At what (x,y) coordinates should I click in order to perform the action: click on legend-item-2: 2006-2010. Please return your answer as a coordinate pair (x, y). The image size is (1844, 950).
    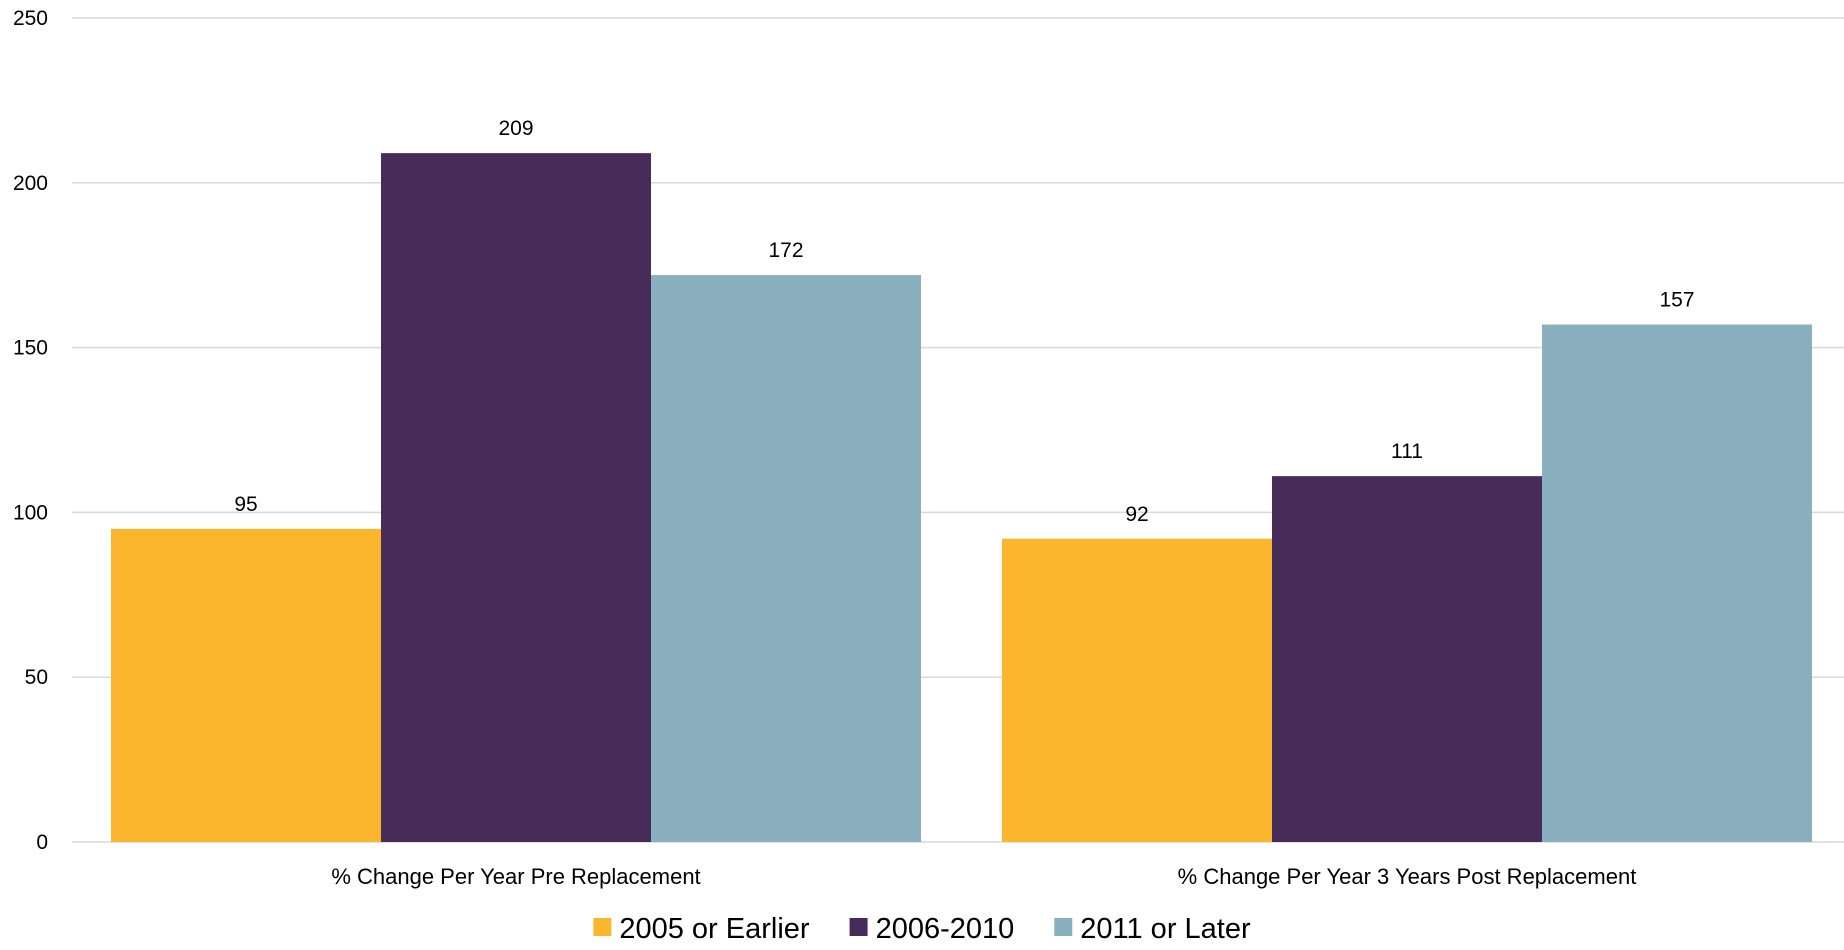
    Looking at the image, I should click on (932, 929).